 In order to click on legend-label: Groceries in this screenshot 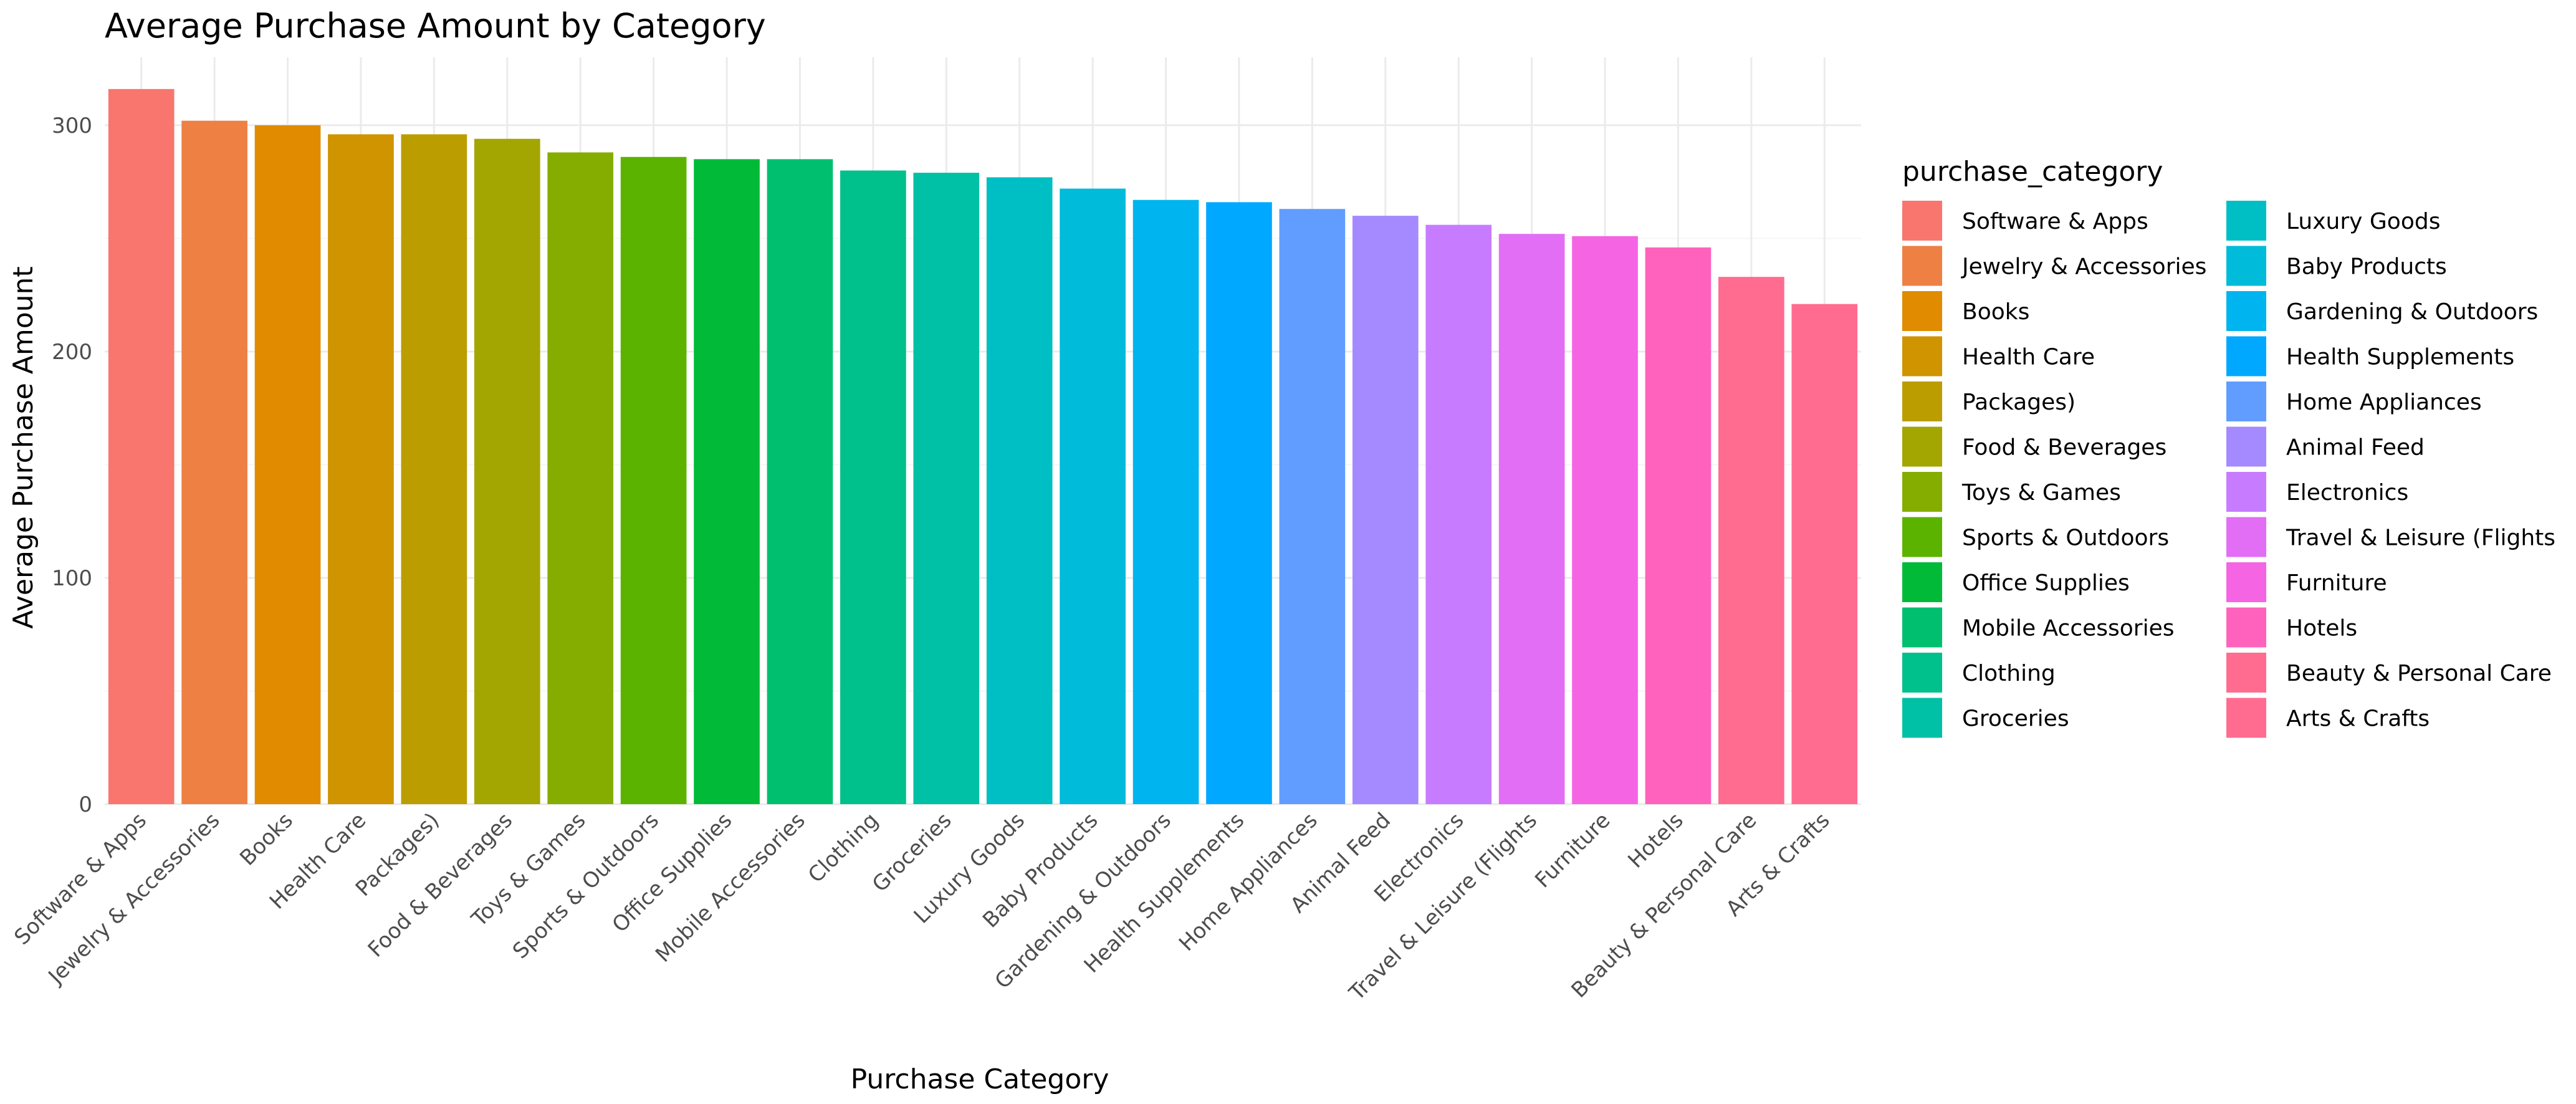, I will do `click(2016, 719)`.